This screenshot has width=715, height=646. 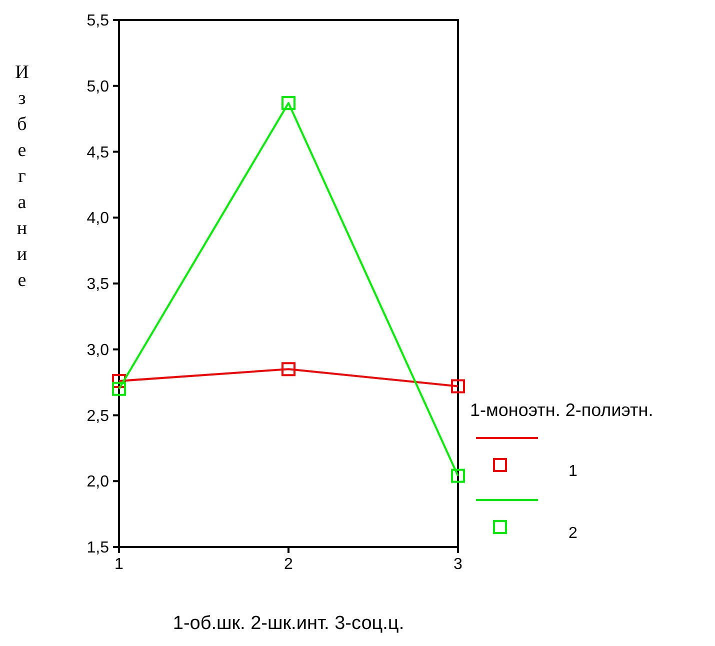 I want to click on y-tick-label: 4,0, so click(x=98, y=219).